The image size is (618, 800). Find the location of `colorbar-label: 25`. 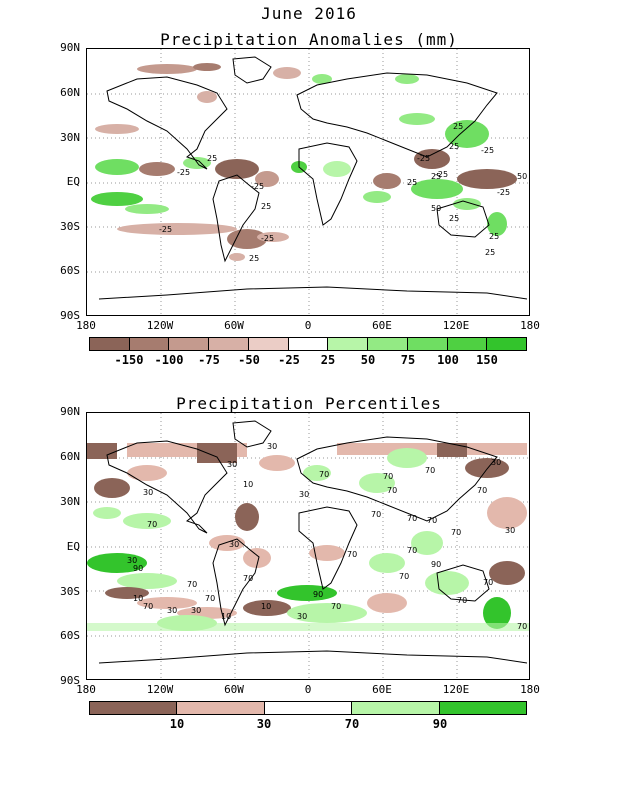

colorbar-label: 25 is located at coordinates (328, 360).